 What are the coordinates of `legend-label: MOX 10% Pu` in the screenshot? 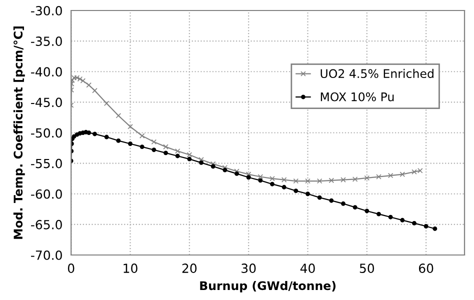 It's located at (357, 97).